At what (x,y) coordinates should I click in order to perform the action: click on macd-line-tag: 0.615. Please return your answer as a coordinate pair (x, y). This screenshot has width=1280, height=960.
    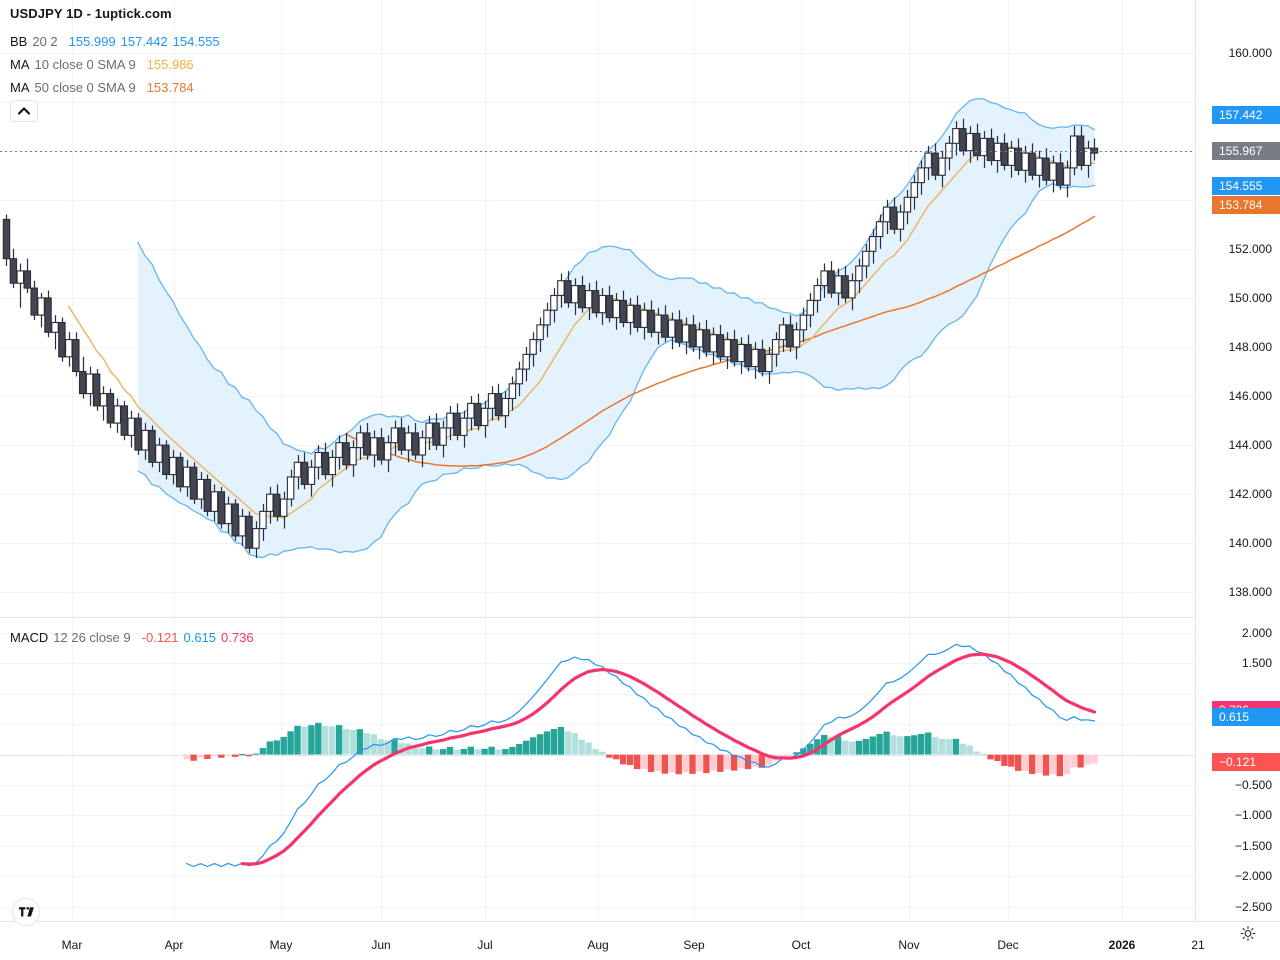
    Looking at the image, I should click on (1246, 717).